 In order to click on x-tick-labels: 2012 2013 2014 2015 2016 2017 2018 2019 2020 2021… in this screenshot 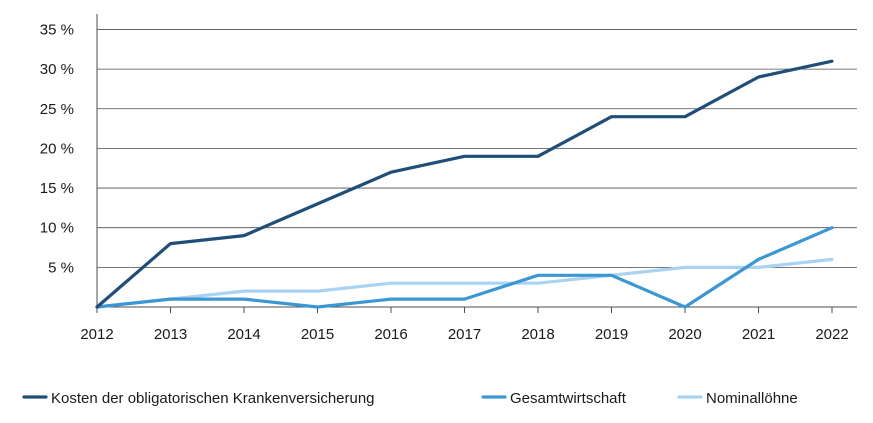, I will do `click(464, 334)`.